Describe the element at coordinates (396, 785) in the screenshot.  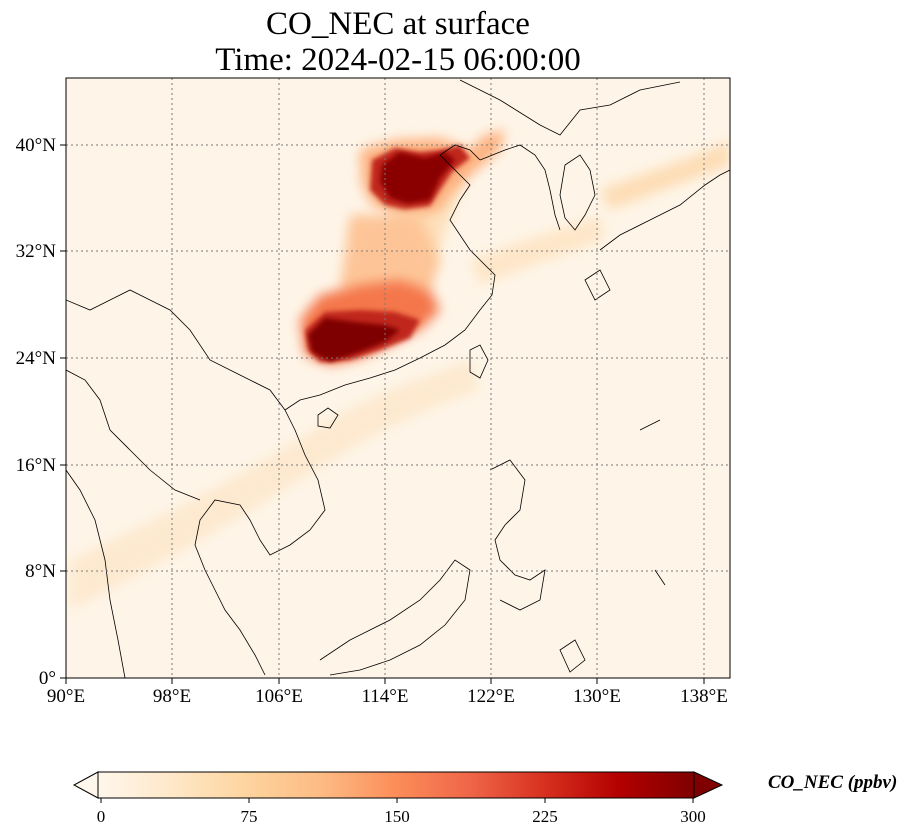
I see `colorbar-gradient` at that location.